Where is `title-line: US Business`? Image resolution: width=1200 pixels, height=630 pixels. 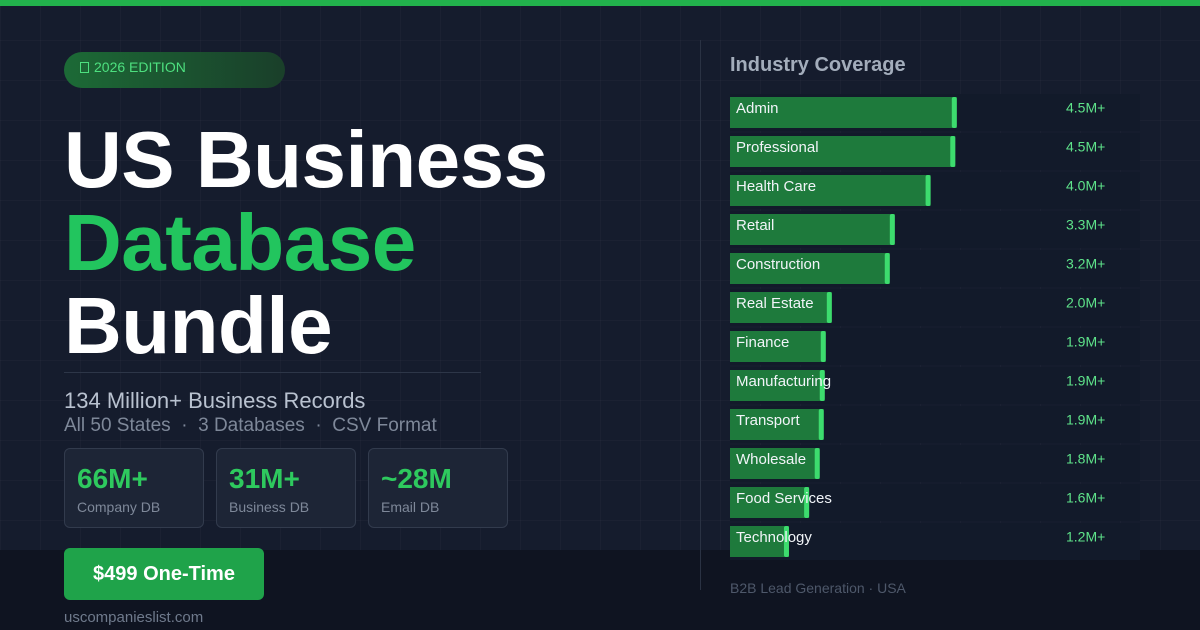 title-line: US Business is located at coordinates (306, 159).